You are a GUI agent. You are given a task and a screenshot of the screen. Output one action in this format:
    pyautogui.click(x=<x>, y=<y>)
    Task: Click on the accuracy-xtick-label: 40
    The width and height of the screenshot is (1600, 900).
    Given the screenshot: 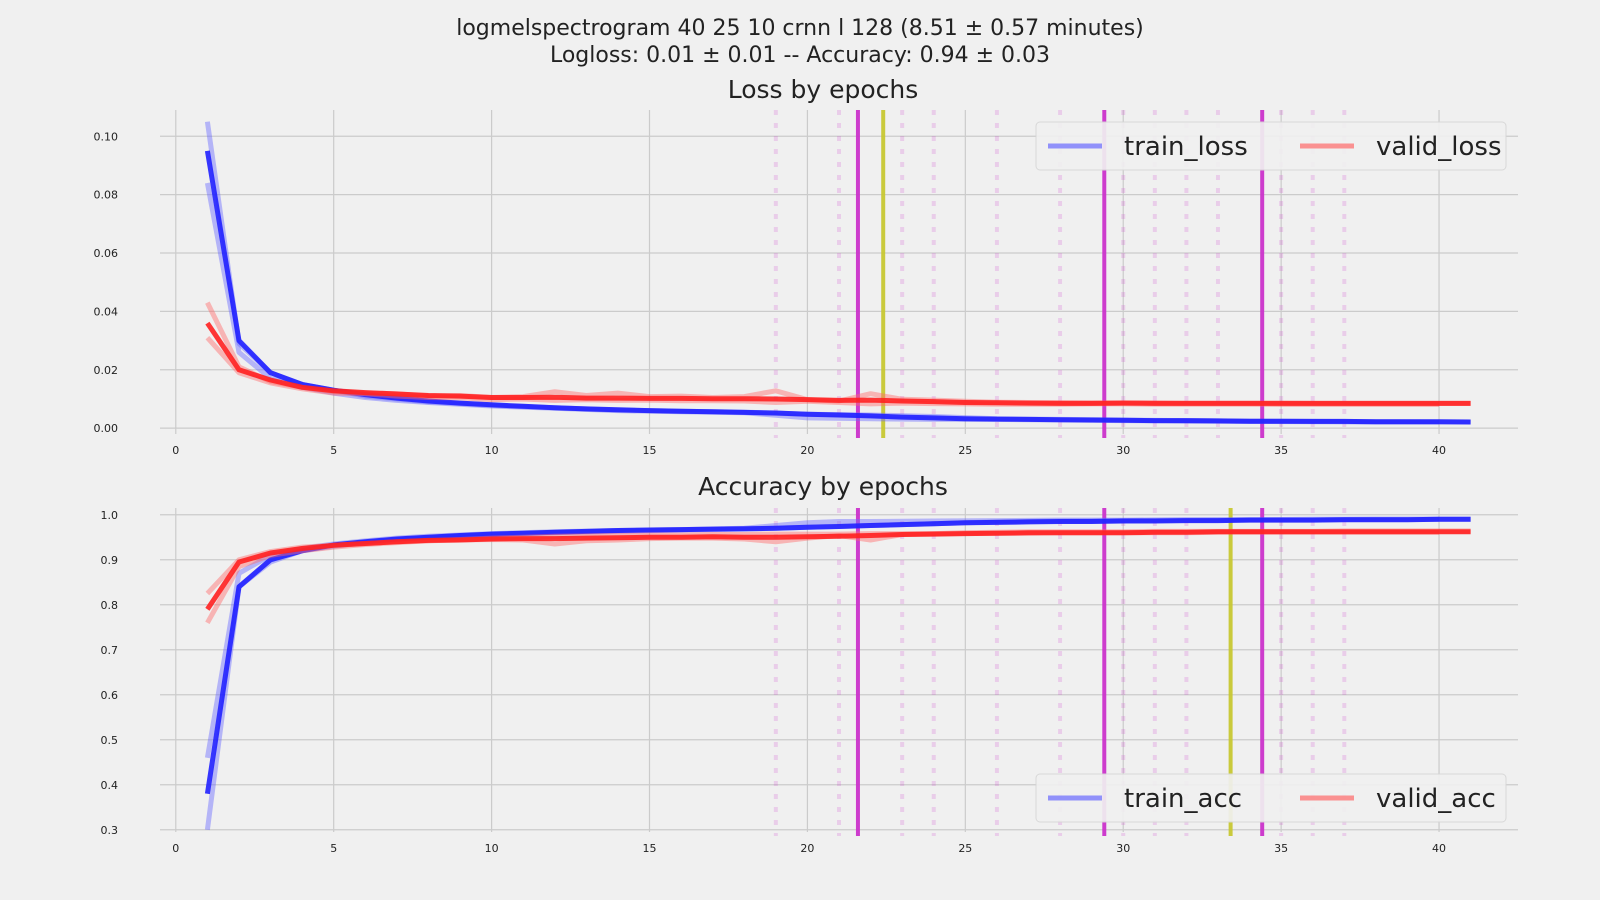 What is the action you would take?
    pyautogui.click(x=1439, y=848)
    